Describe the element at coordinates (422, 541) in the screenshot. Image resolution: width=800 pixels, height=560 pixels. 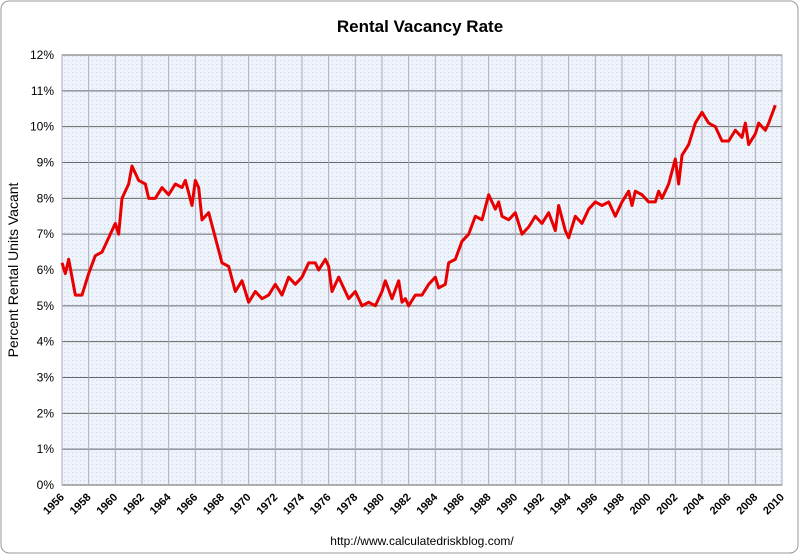
I see `source: http://www.calculatedriskblog.com/` at that location.